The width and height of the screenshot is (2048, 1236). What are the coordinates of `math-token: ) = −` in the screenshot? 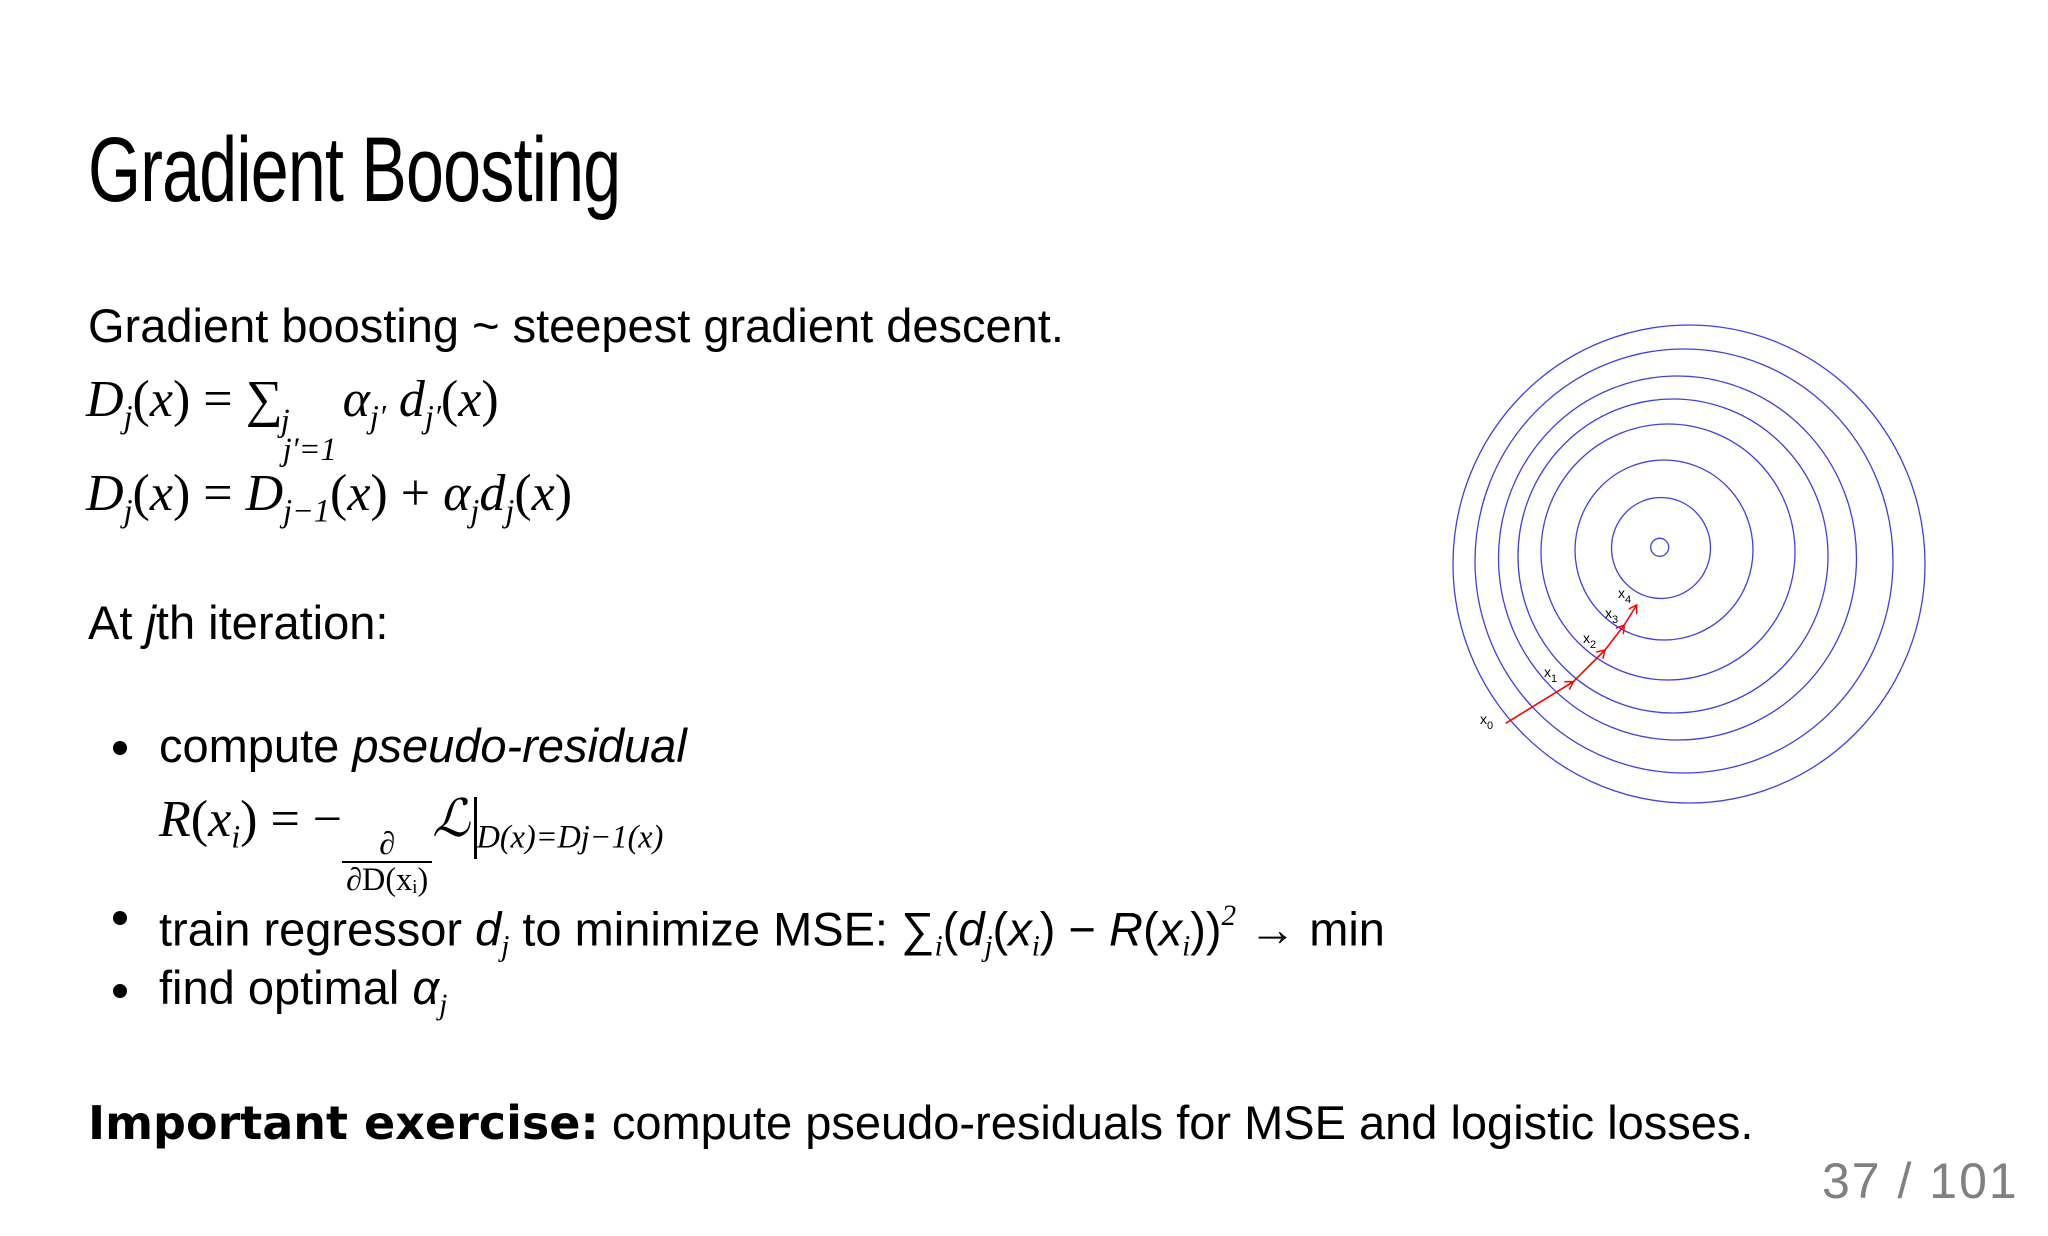 It's located at (291, 819).